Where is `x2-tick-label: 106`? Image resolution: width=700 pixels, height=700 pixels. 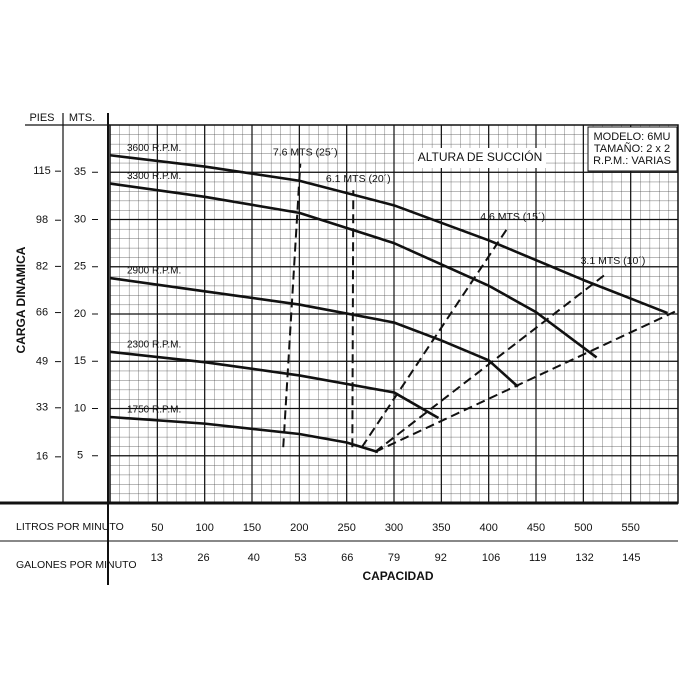 x2-tick-label: 106 is located at coordinates (491, 558).